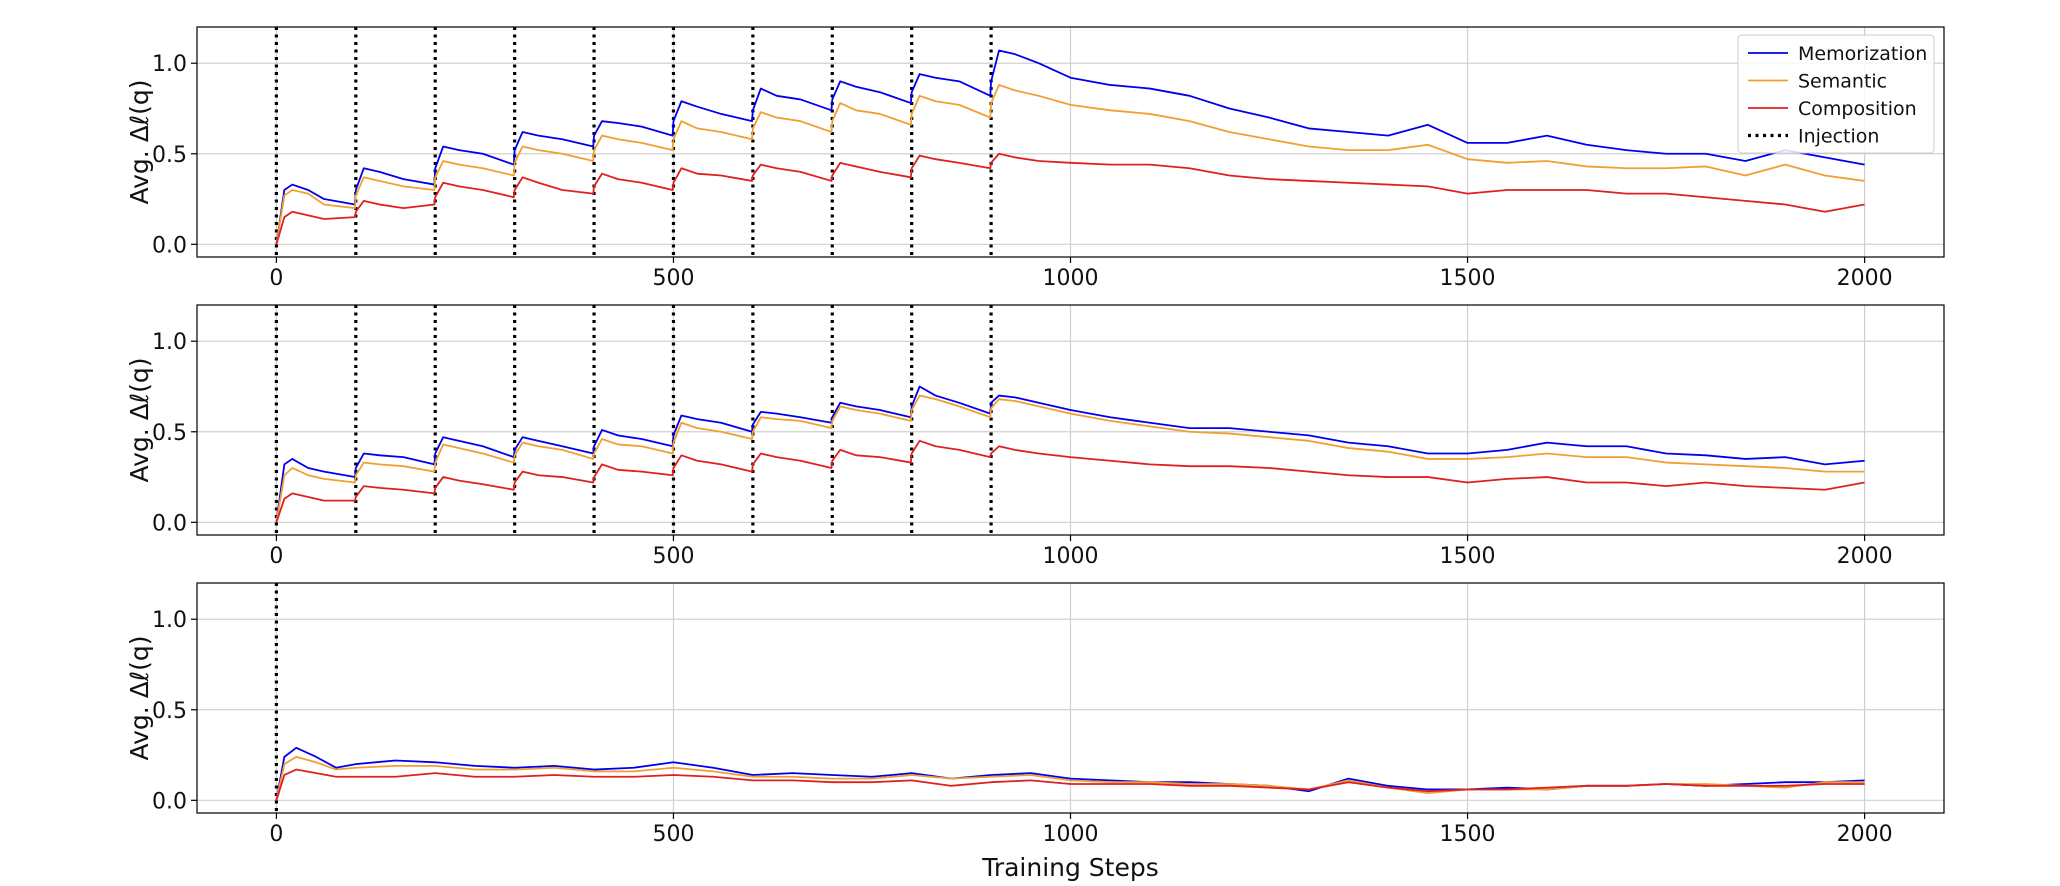  I want to click on legend-box, so click(1836, 94).